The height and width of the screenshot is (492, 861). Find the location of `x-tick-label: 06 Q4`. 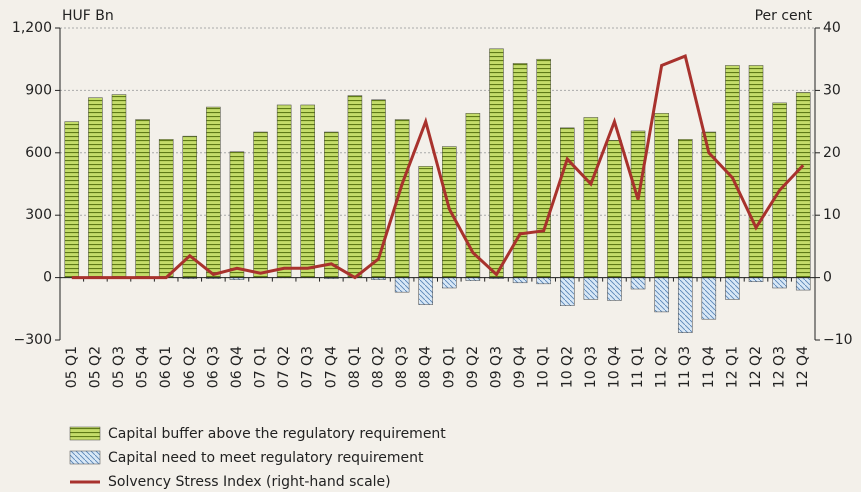

x-tick-label: 06 Q4 is located at coordinates (237, 367).